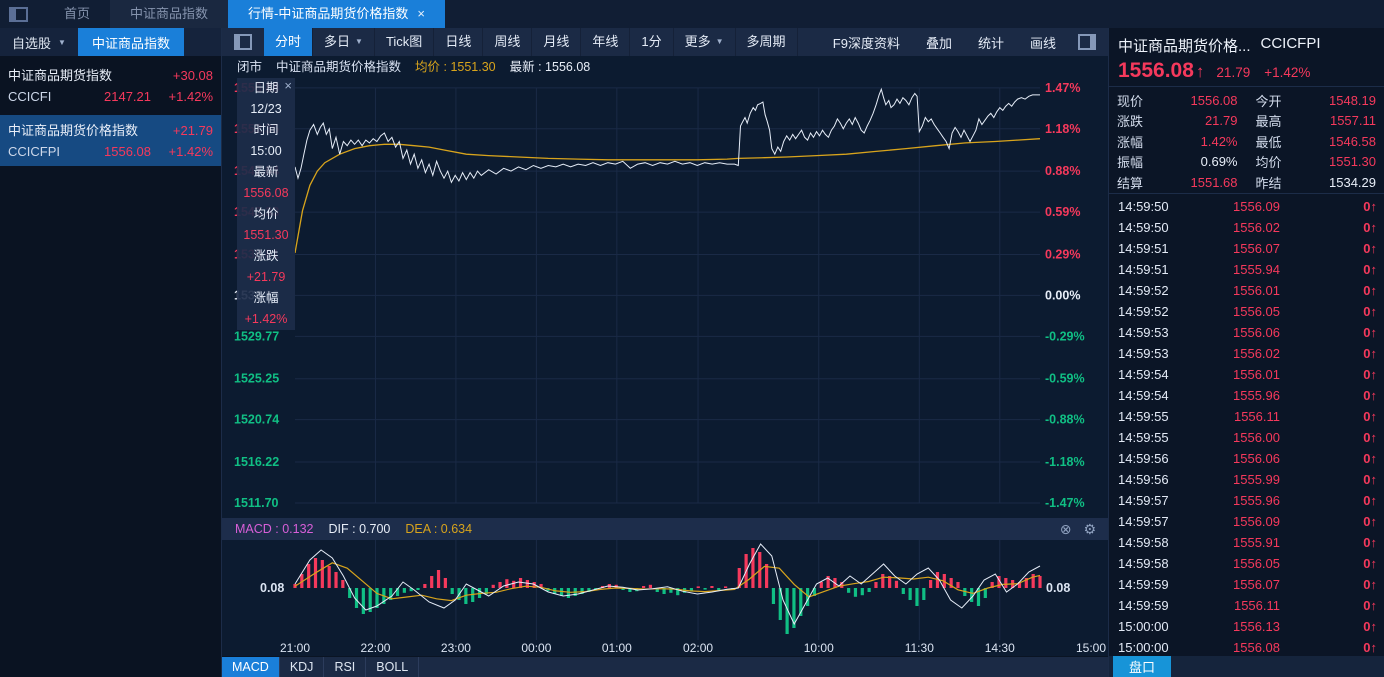 Image resolution: width=1384 pixels, height=677 pixels. Describe the element at coordinates (1065, 528) in the screenshot. I see `indicator-close-icon: ⊗` at that location.